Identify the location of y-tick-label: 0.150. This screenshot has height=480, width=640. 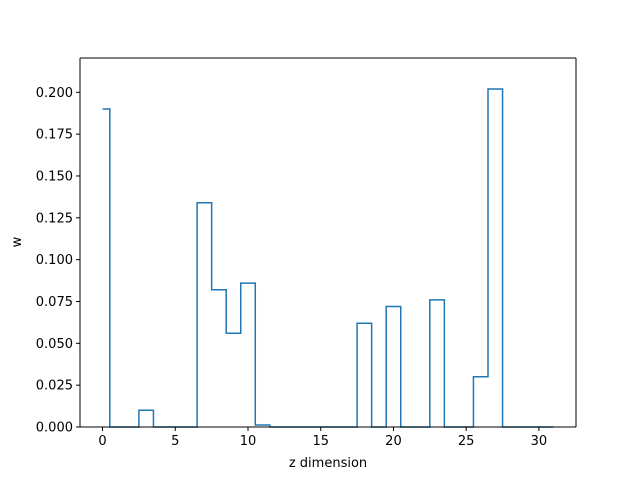
(54, 176).